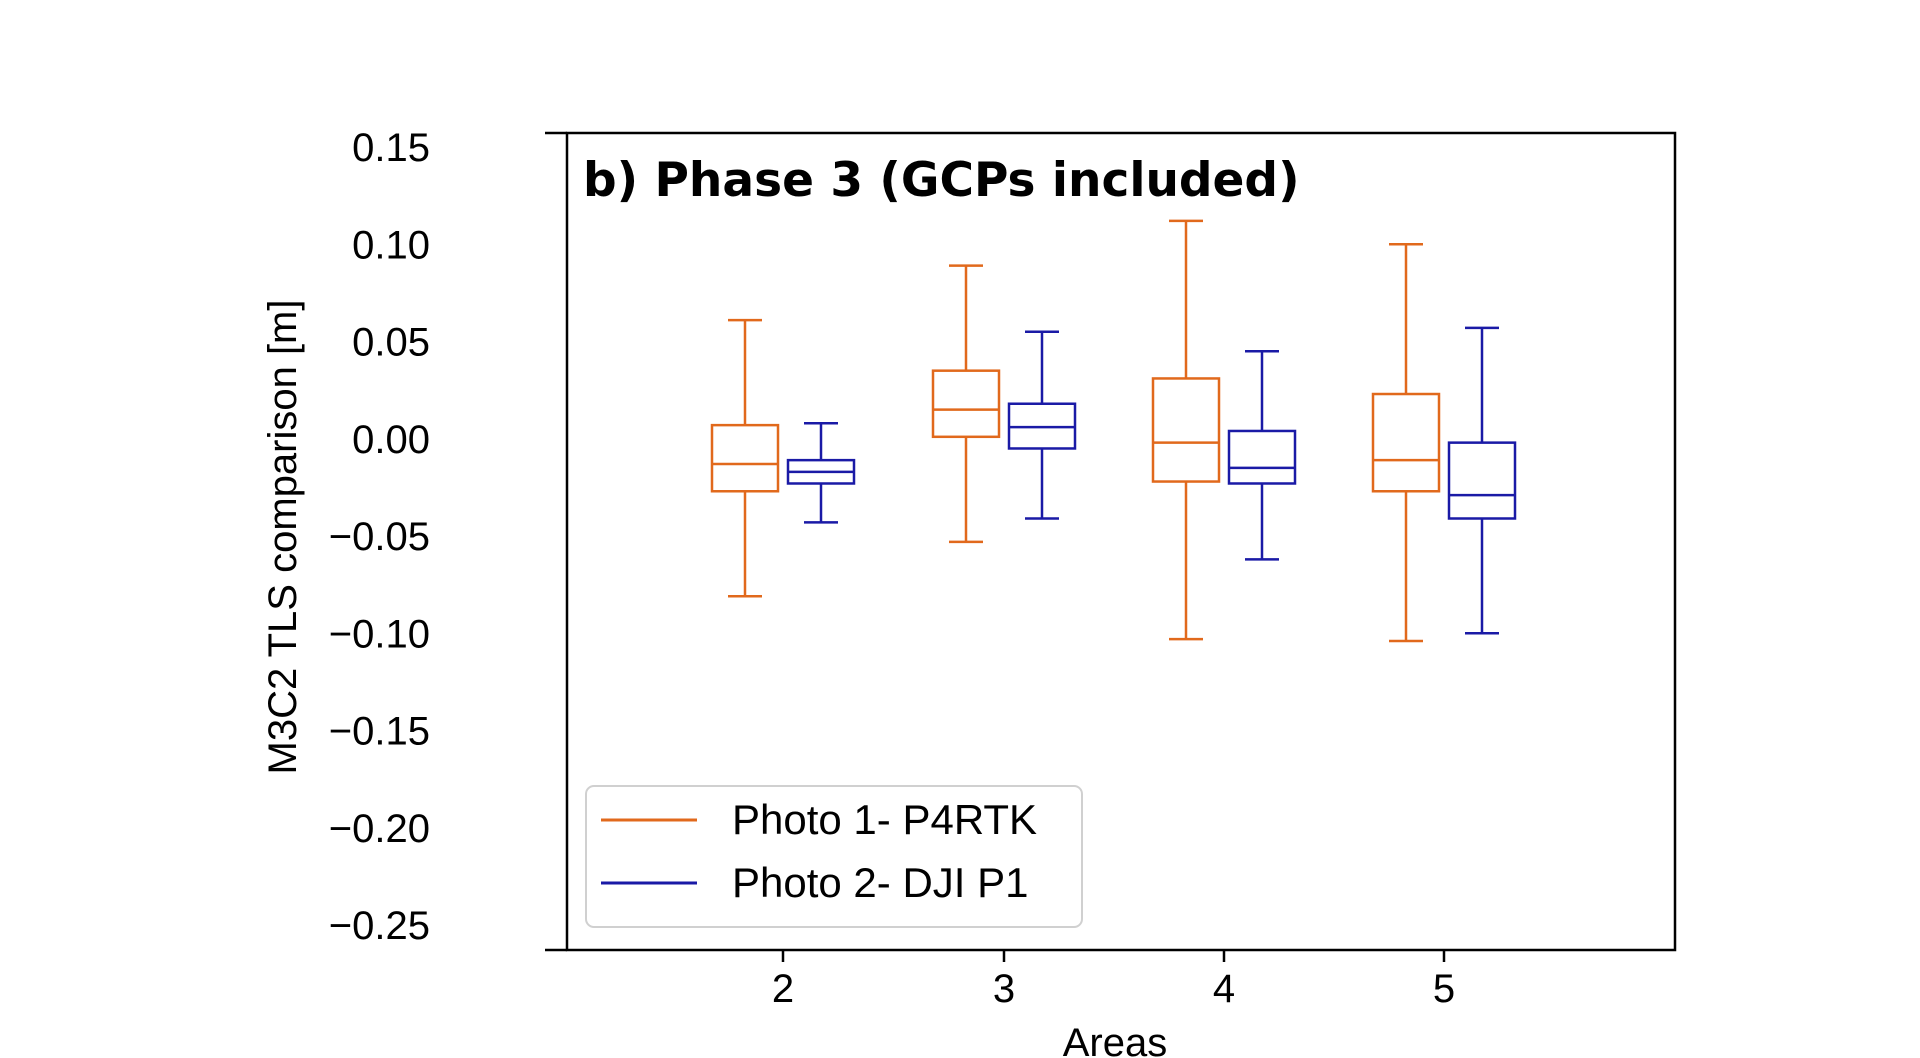  What do you see at coordinates (391, 245) in the screenshot?
I see `y-tick-label: 0.10` at bounding box center [391, 245].